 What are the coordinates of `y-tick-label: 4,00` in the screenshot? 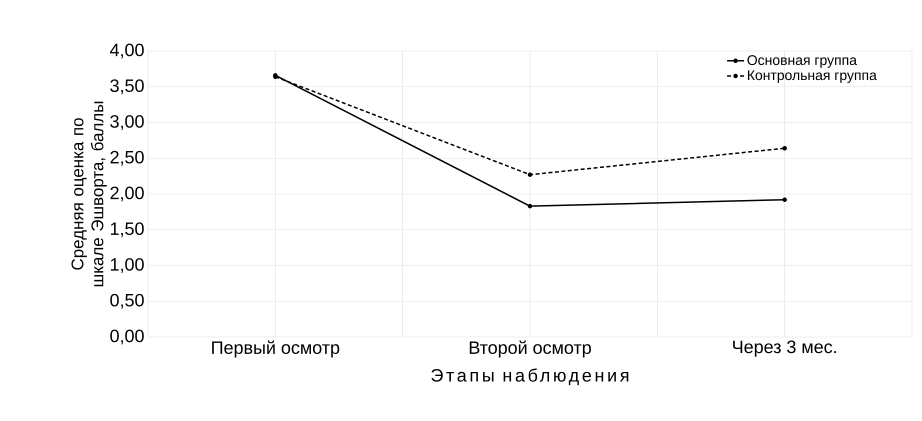 It's located at (127, 51).